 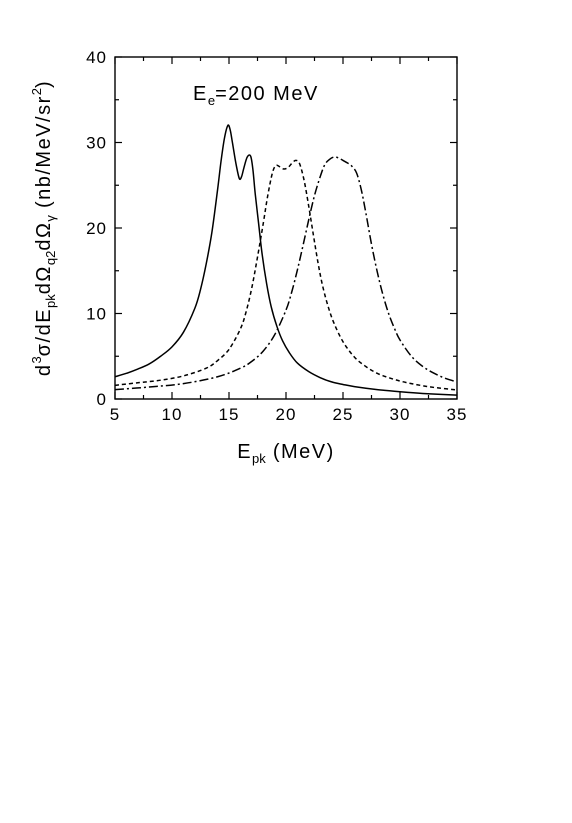 I want to click on x-axis-label-sub: pk, so click(x=259, y=458).